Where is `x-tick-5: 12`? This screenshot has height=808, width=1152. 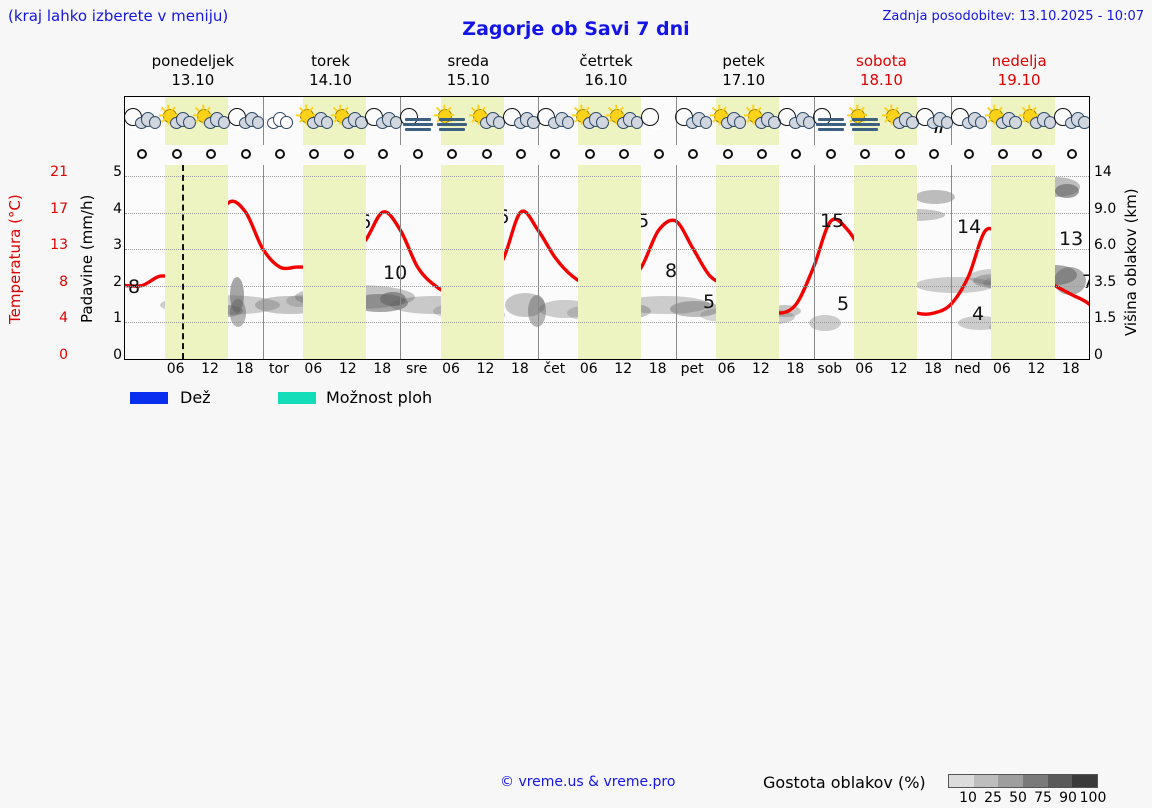
x-tick-5: 12 is located at coordinates (347, 369).